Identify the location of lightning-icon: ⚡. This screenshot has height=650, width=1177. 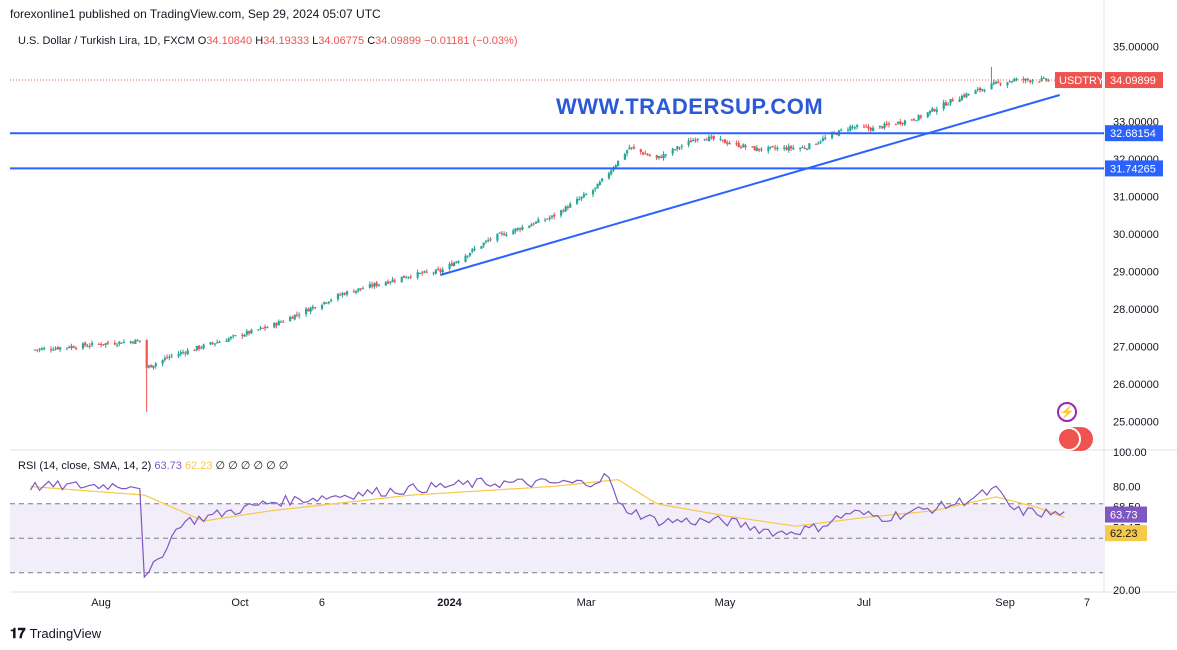
(1067, 412).